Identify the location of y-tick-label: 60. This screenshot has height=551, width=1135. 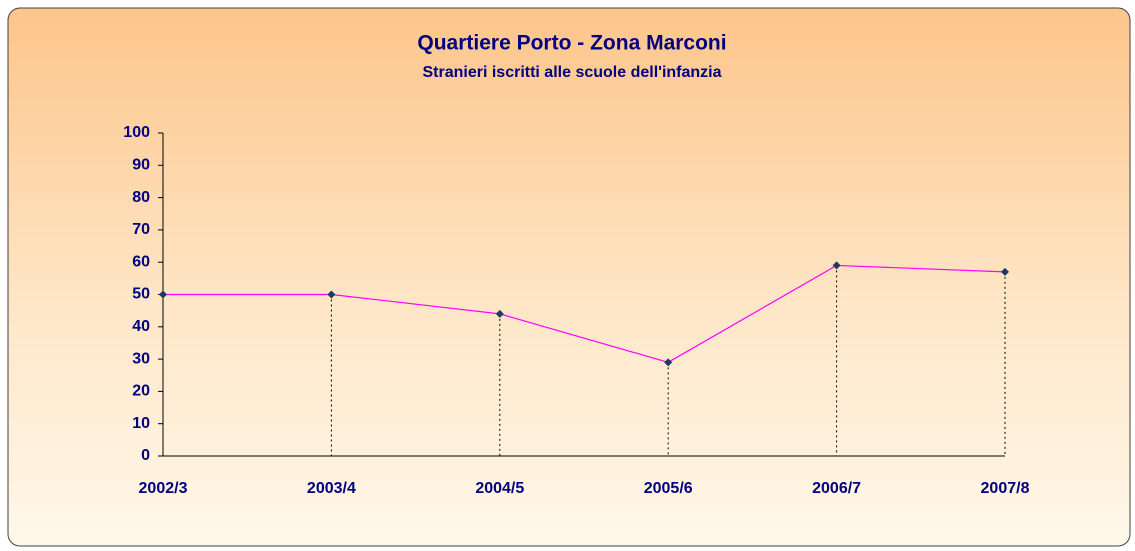
(141, 261).